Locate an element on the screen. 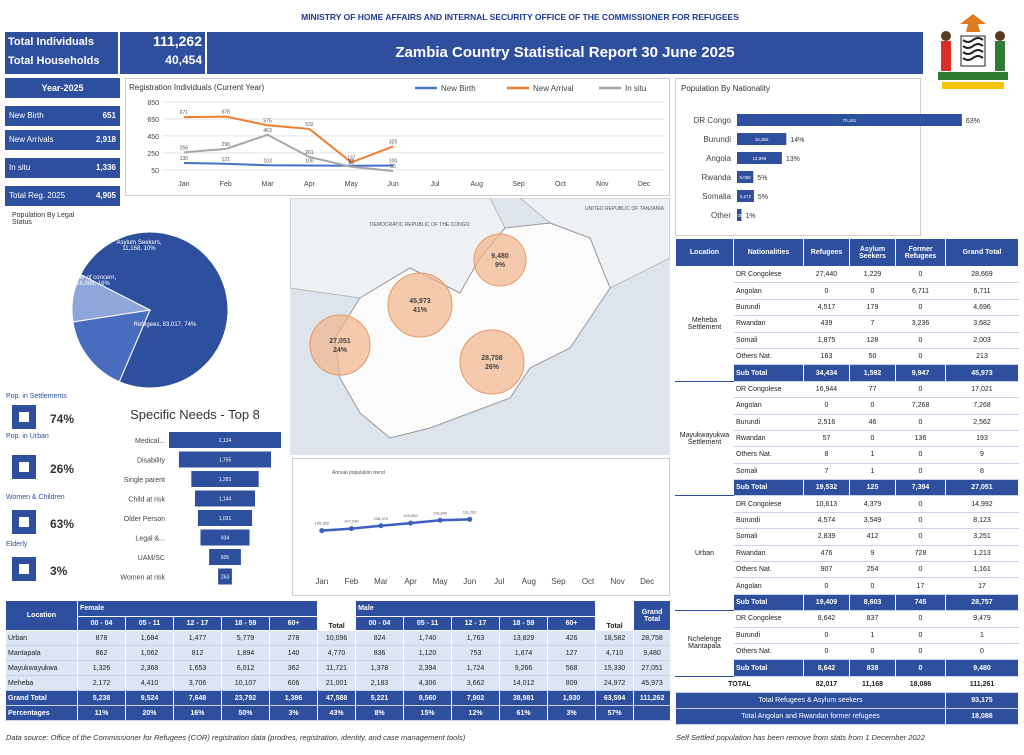 The image size is (1024, 755). cell: 82,017 is located at coordinates (826, 684).